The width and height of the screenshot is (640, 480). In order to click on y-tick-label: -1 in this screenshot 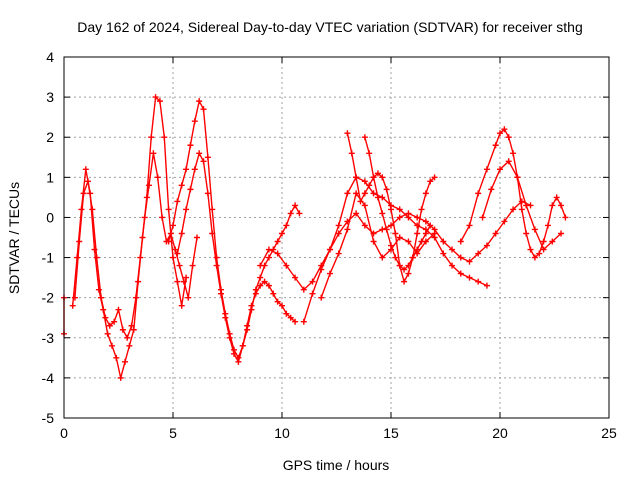, I will do `click(48, 258)`.